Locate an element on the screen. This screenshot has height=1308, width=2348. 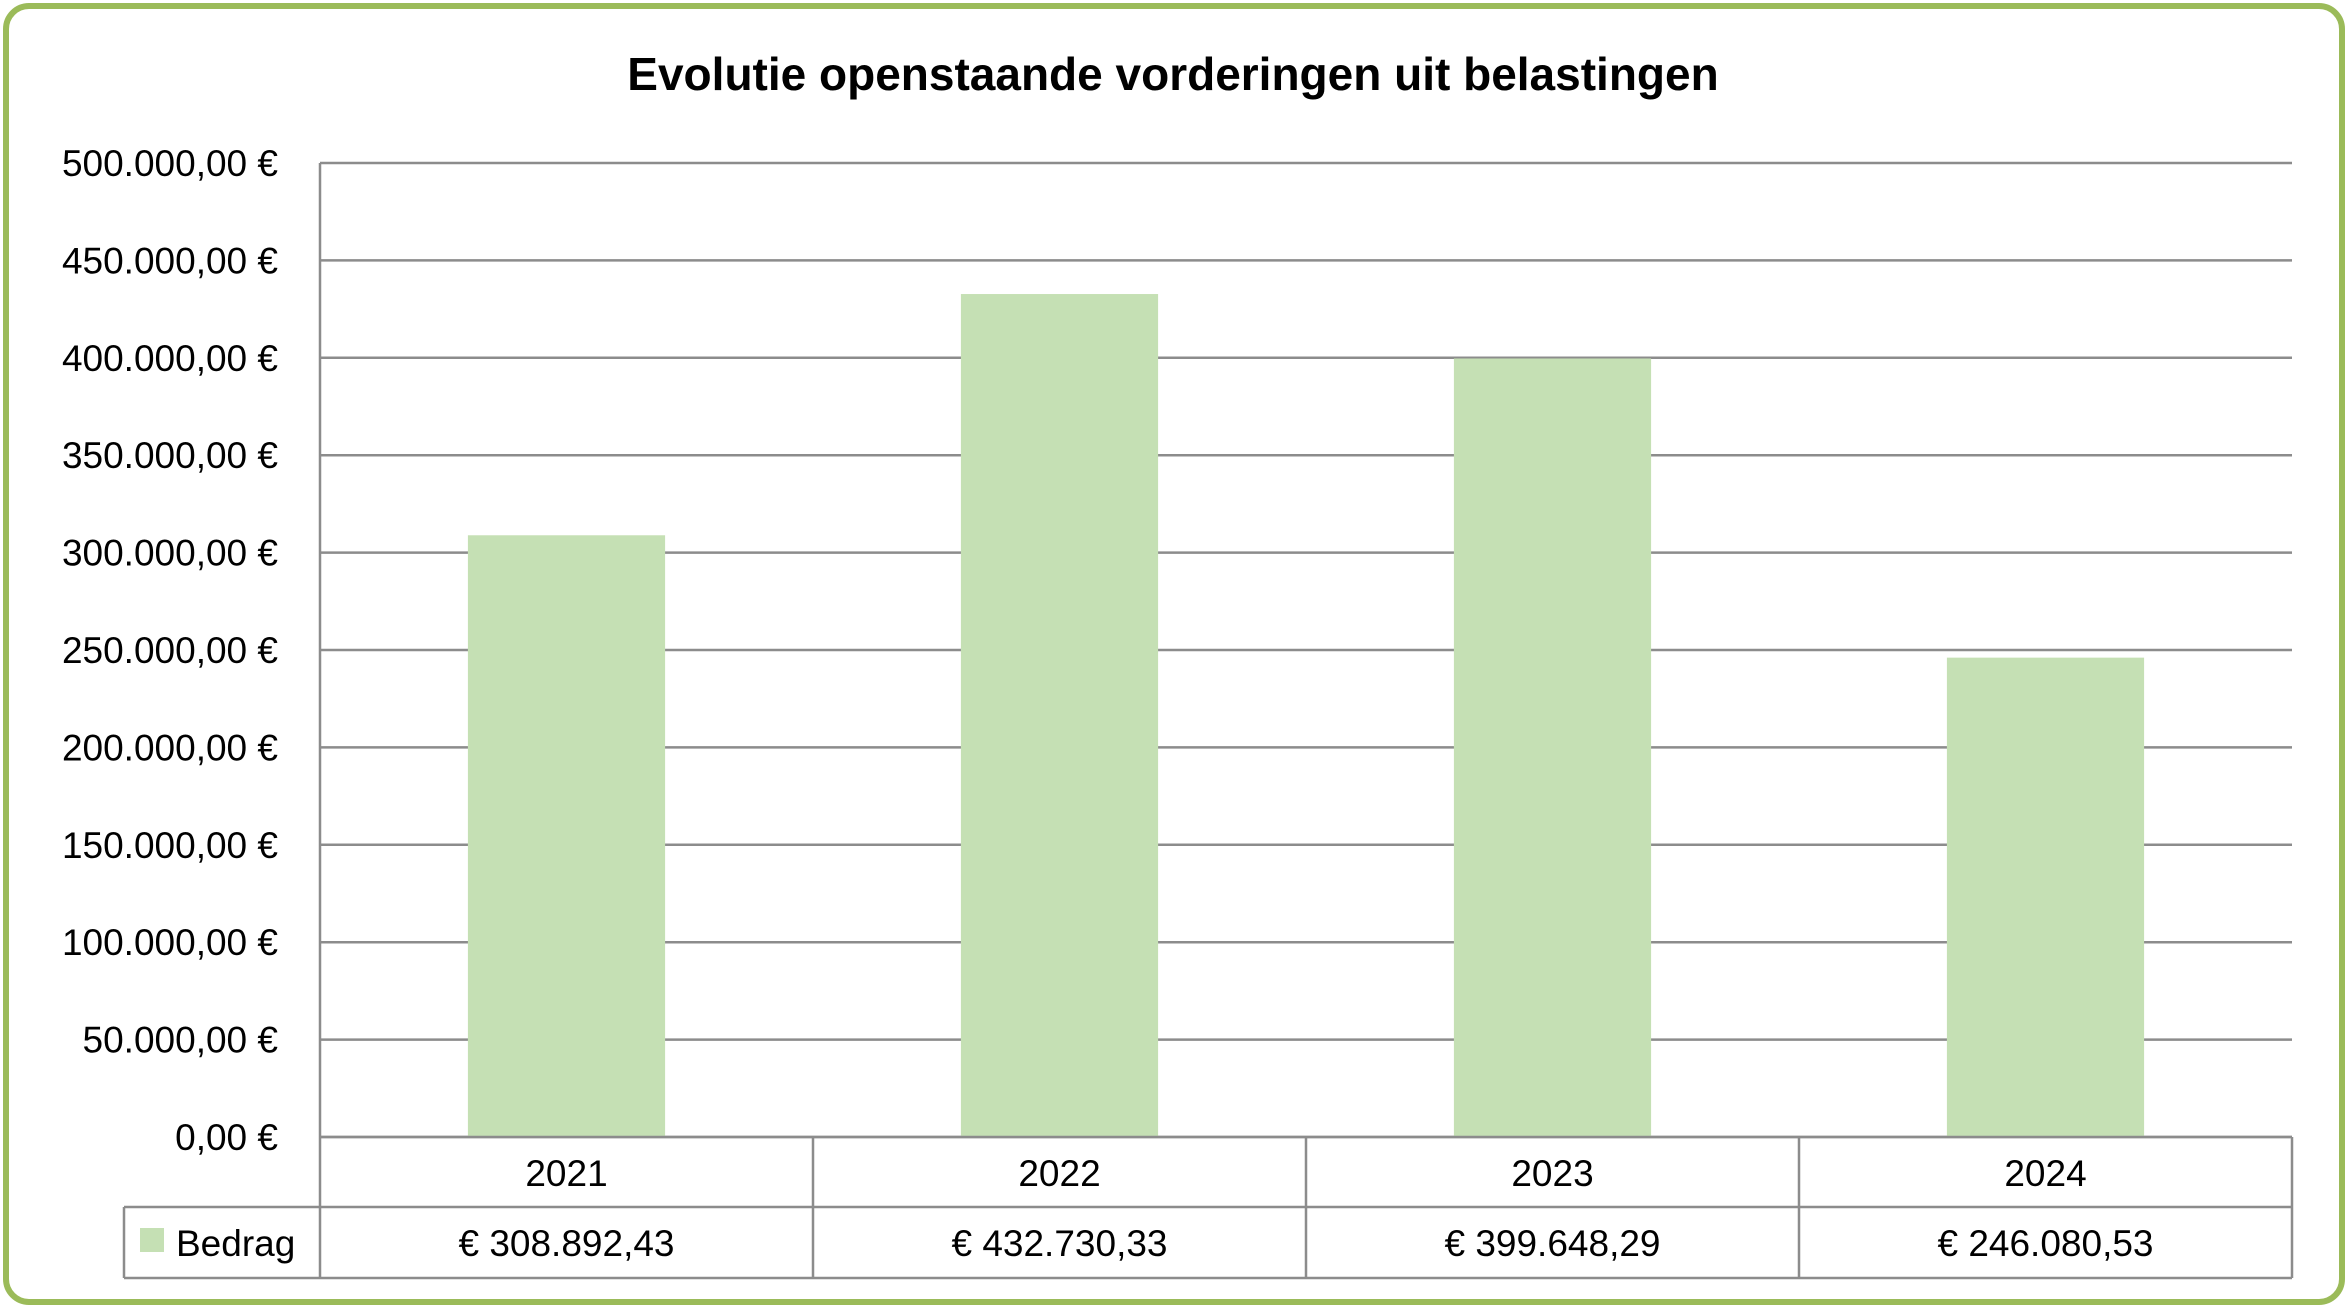
table-value-cell: € 308.892,43 is located at coordinates (566, 1243).